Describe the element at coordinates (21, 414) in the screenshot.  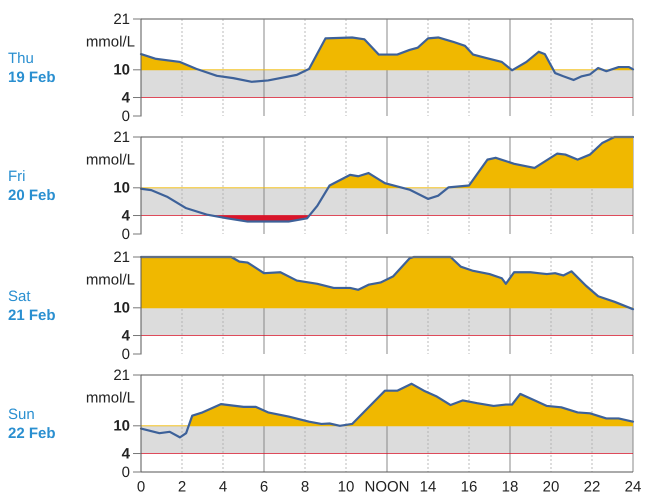
I see `text: Sun` at that location.